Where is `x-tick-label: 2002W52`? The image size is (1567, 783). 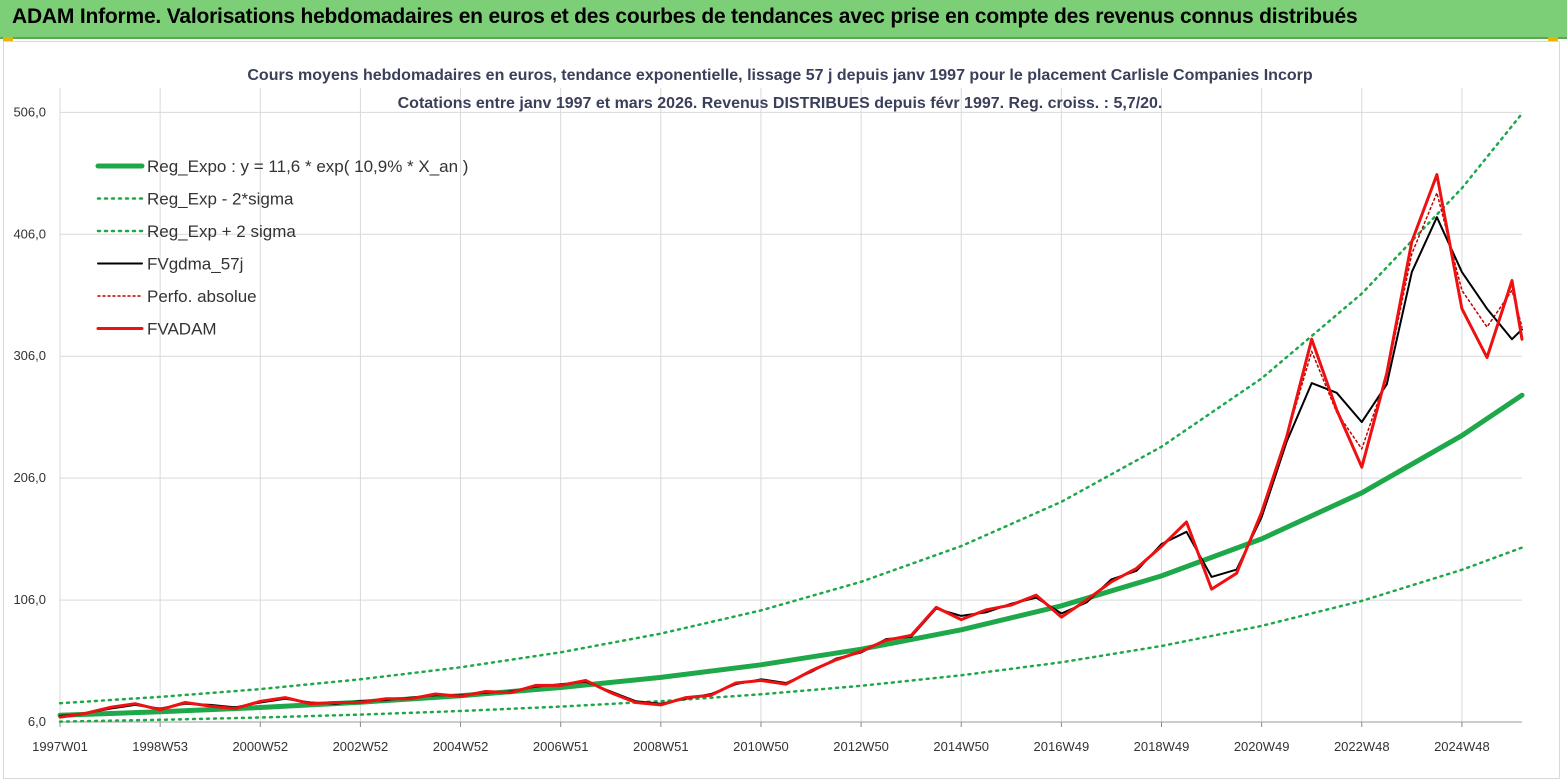
x-tick-label: 2002W52 is located at coordinates (361, 746).